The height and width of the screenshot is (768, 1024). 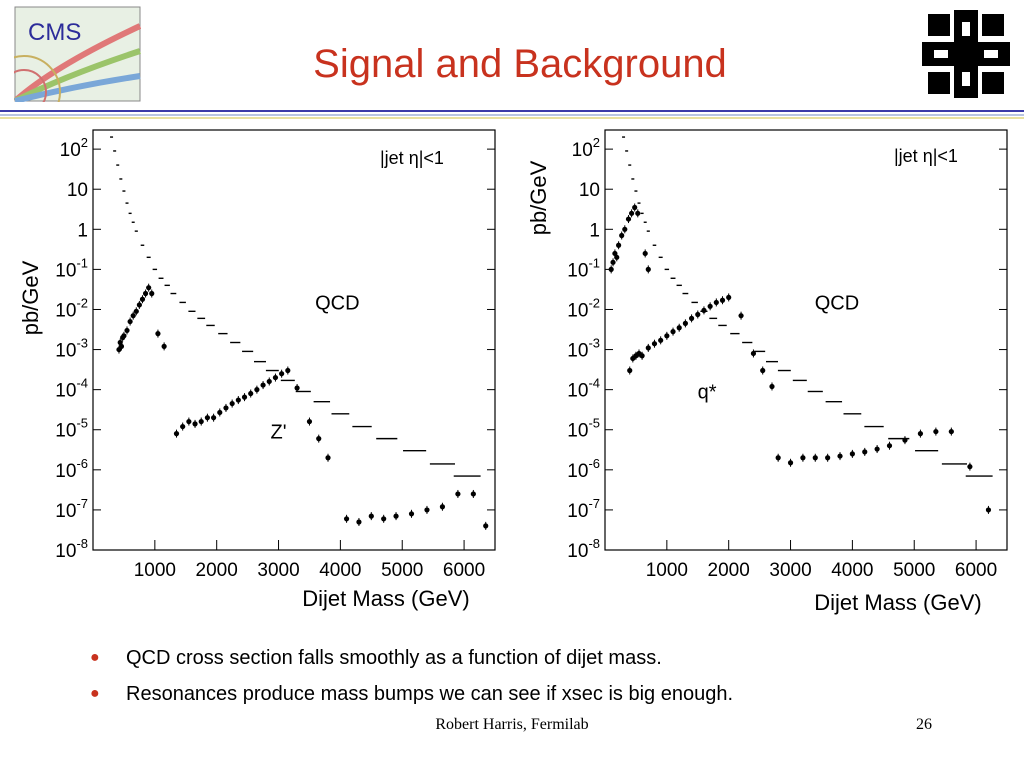 I want to click on x-tick-label: 5000, so click(x=402, y=570).